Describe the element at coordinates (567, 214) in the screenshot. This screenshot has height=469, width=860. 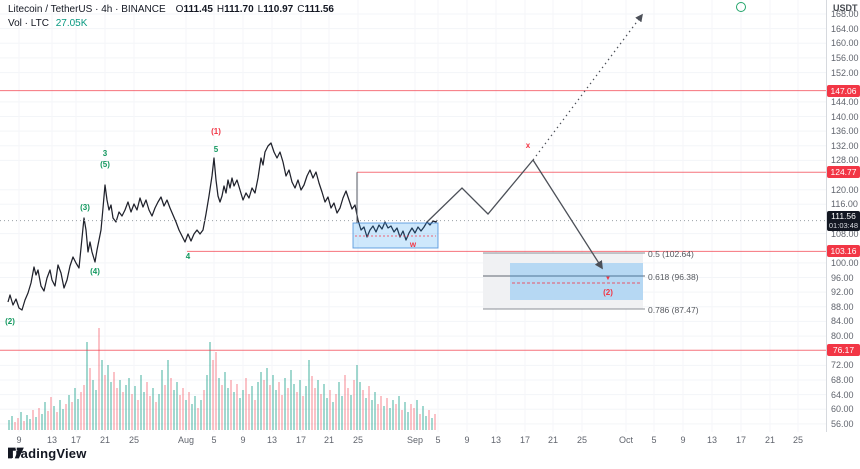
I see `projection-target-arrow` at that location.